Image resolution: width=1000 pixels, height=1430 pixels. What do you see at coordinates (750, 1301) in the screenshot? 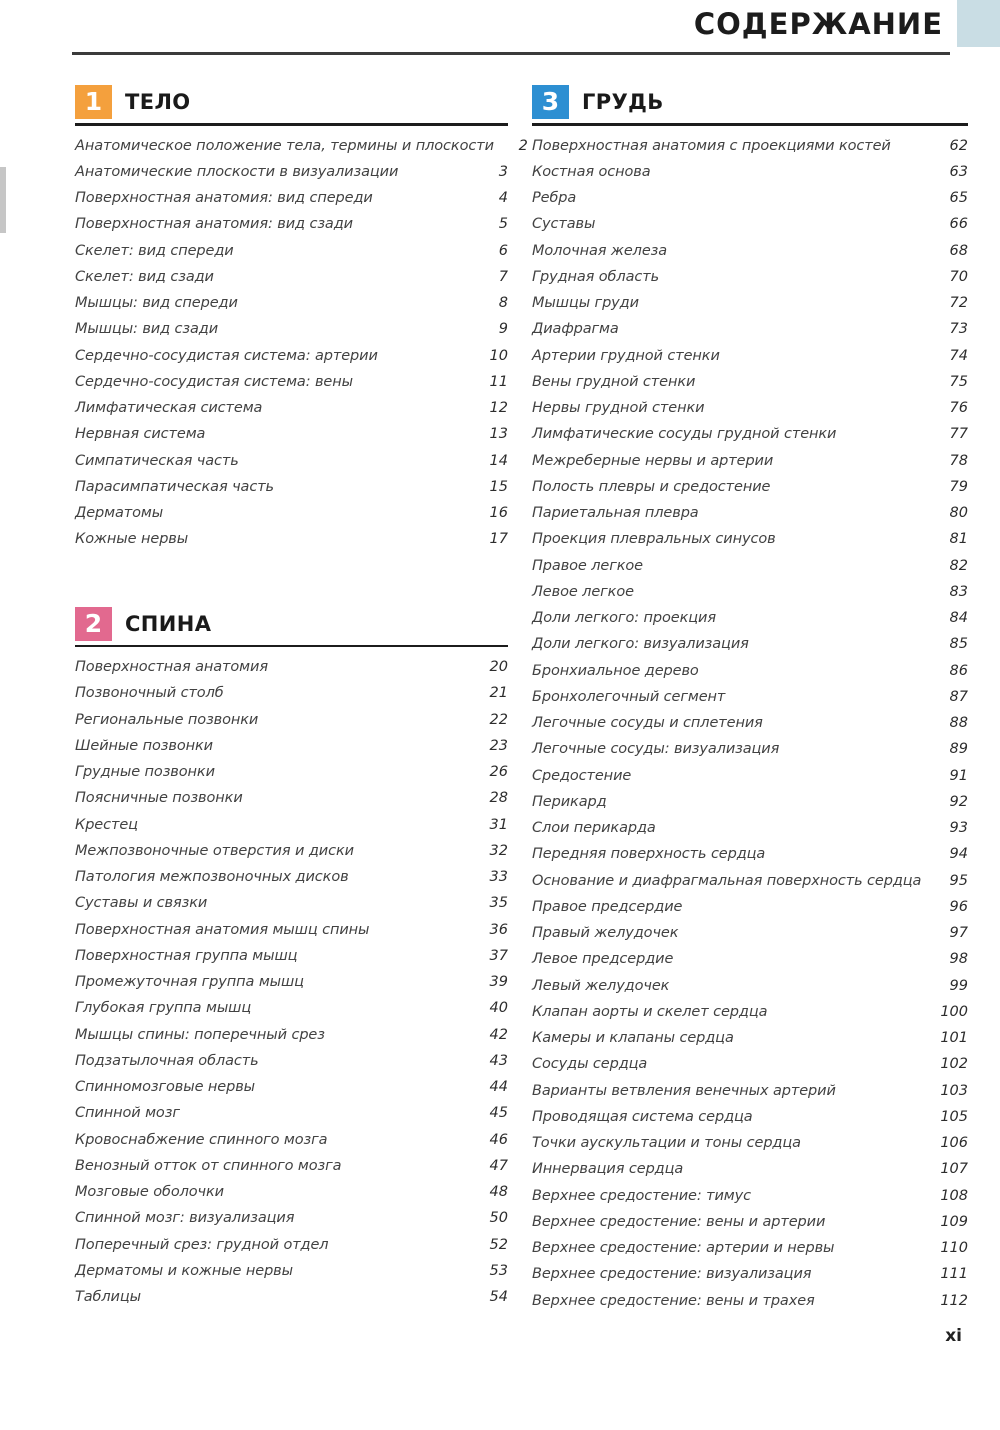
I see `toc-entry: Верхнее средостение: вены и трахея 112` at bounding box center [750, 1301].